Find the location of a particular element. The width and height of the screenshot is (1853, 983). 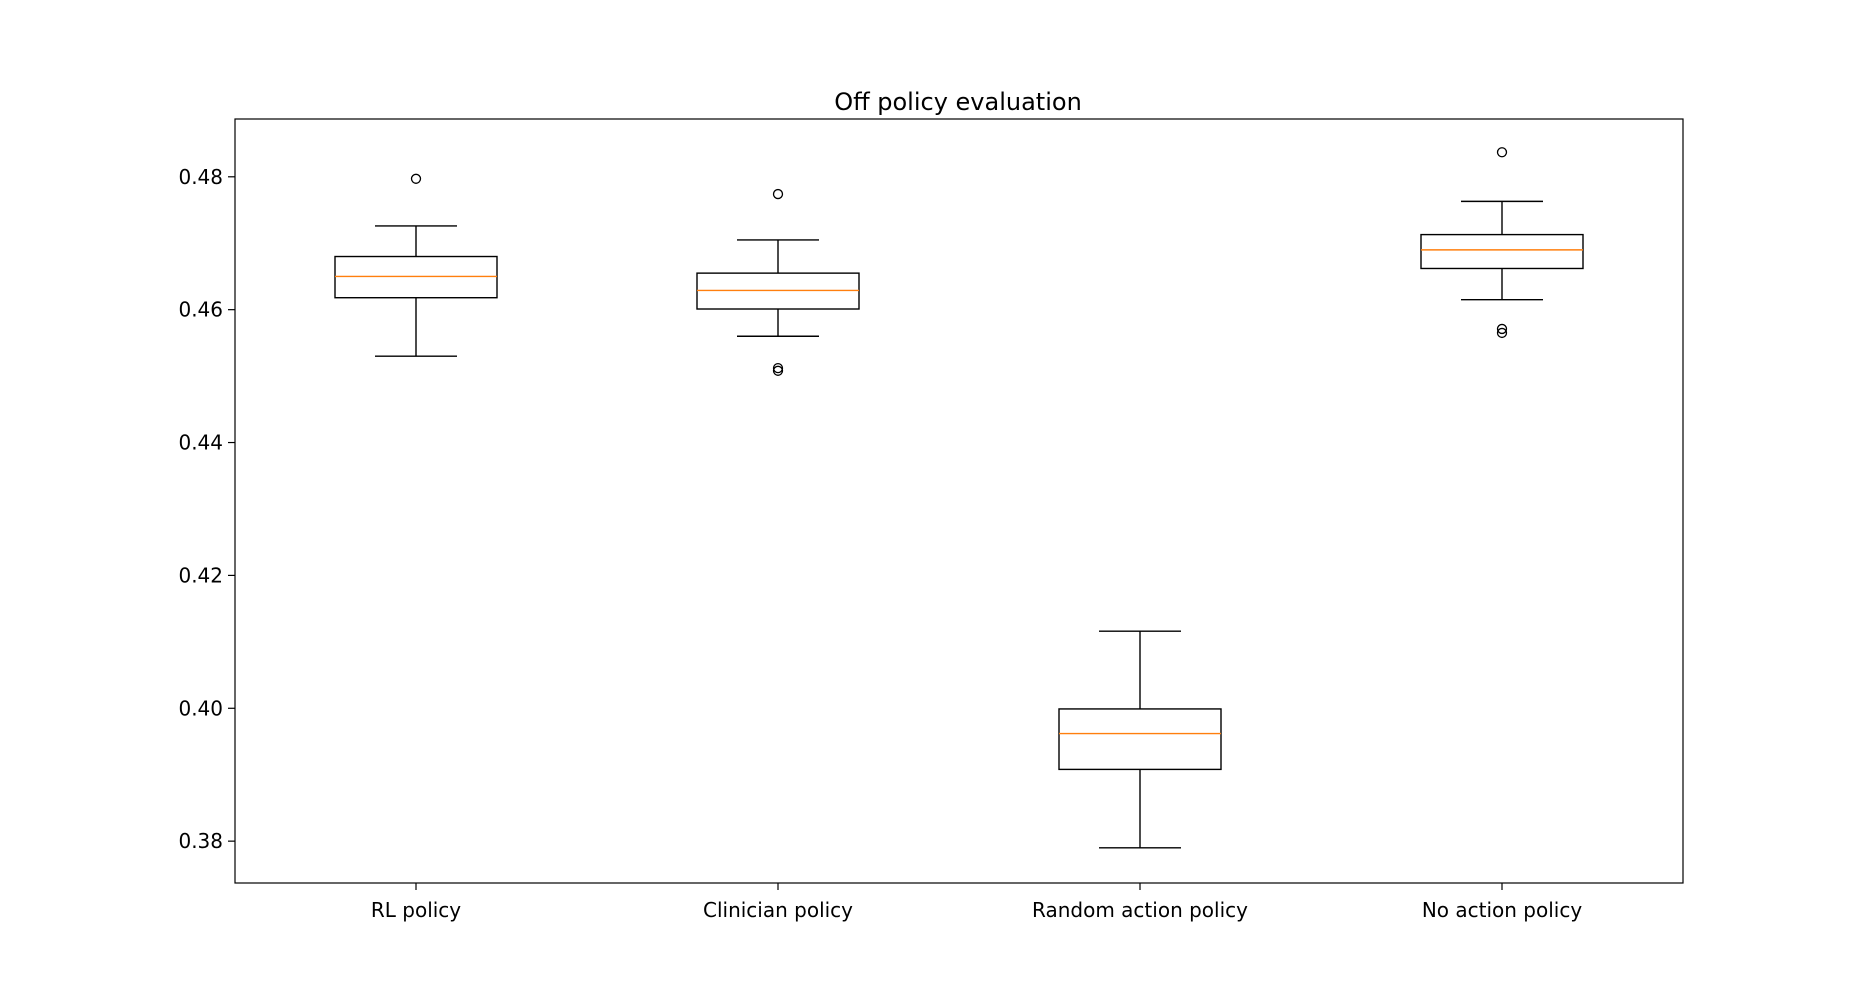

y-tick-label: 0.40 is located at coordinates (200, 708).